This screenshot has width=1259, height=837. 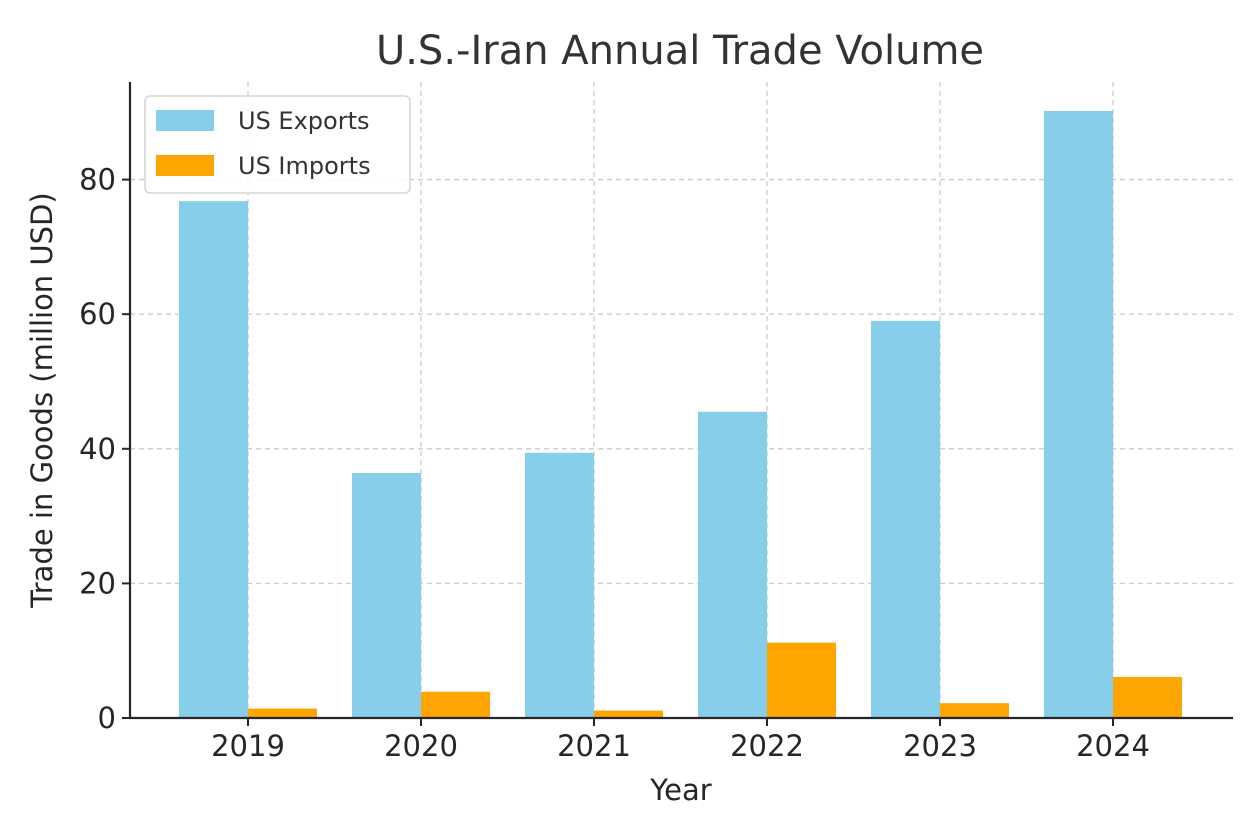 I want to click on legend: US Exports US Imports, so click(x=277, y=144).